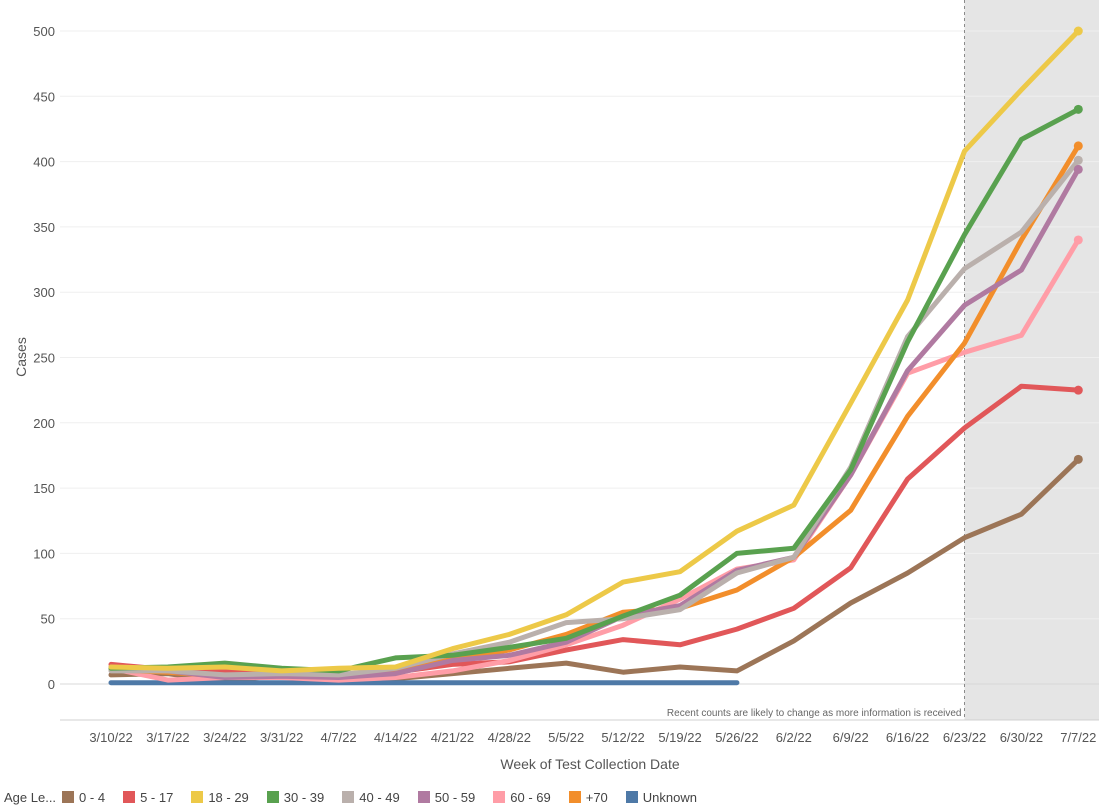 Image resolution: width=1099 pixels, height=812 pixels. Describe the element at coordinates (964, 737) in the screenshot. I see `x-tick-label: 6/23/22` at that location.